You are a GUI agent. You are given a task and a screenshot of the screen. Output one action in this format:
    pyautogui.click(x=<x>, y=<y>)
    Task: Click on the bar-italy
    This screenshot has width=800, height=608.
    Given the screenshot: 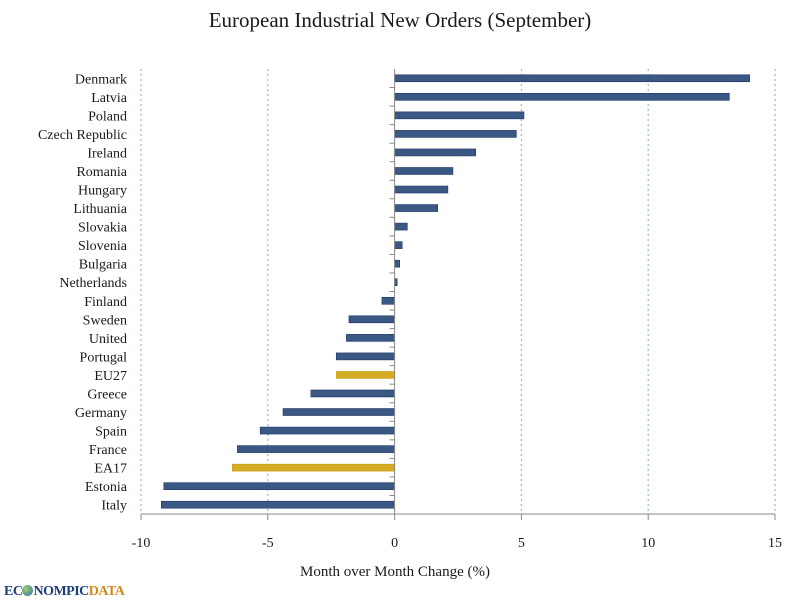 What is the action you would take?
    pyautogui.click(x=277, y=504)
    